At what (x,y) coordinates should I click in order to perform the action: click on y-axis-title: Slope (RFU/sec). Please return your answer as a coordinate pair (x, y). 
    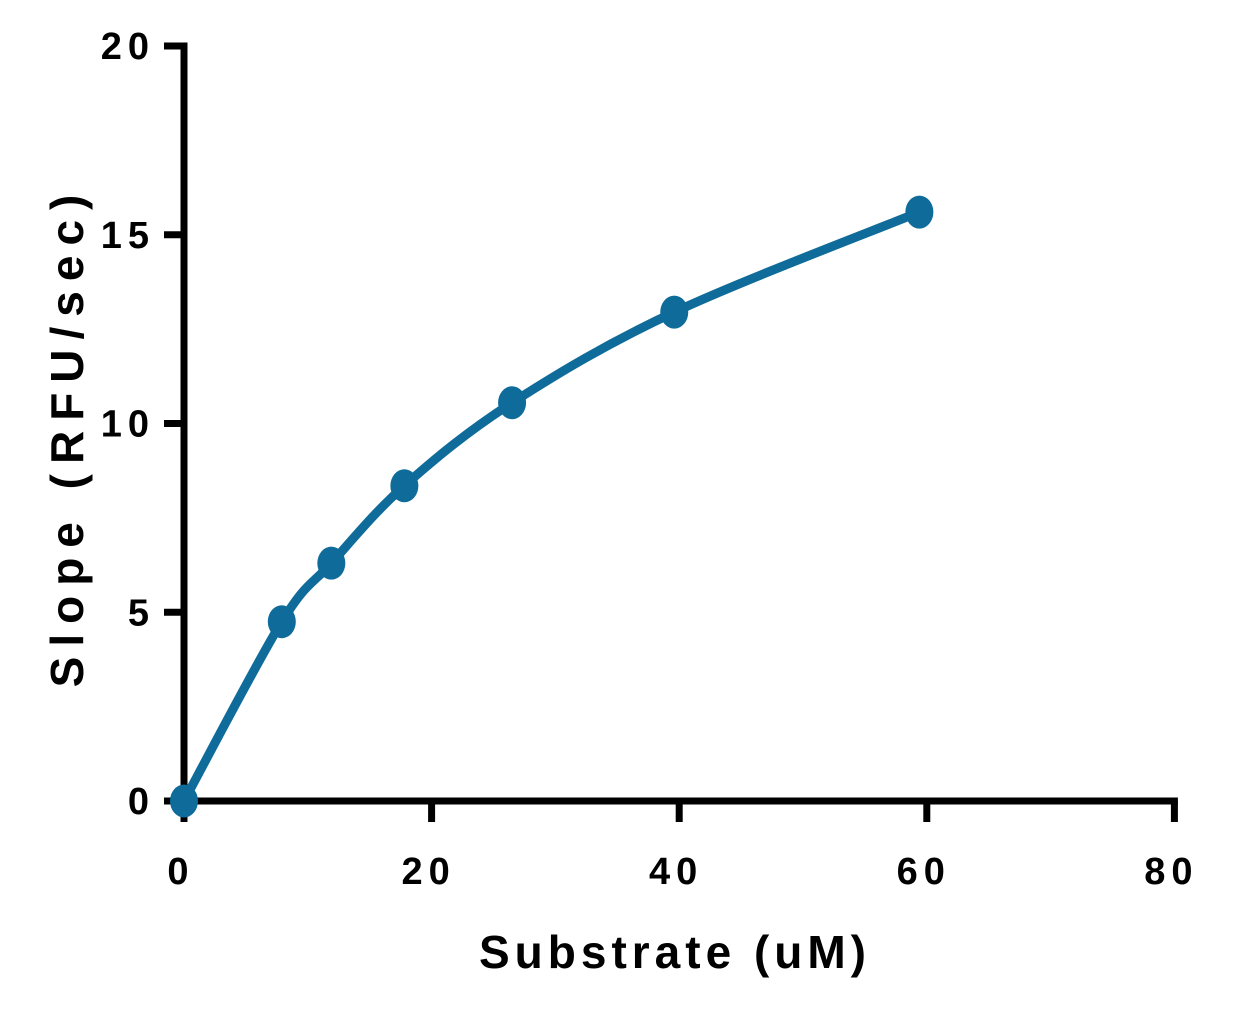
    Looking at the image, I should click on (67, 436).